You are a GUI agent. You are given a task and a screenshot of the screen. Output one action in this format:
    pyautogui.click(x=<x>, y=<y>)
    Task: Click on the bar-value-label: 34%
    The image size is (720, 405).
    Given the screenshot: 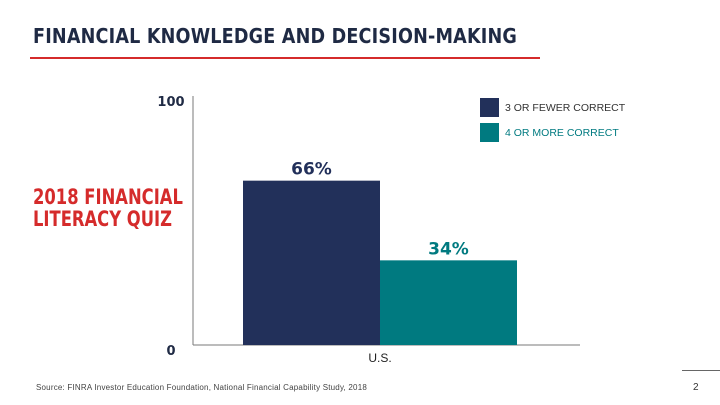 What is the action you would take?
    pyautogui.click(x=448, y=249)
    